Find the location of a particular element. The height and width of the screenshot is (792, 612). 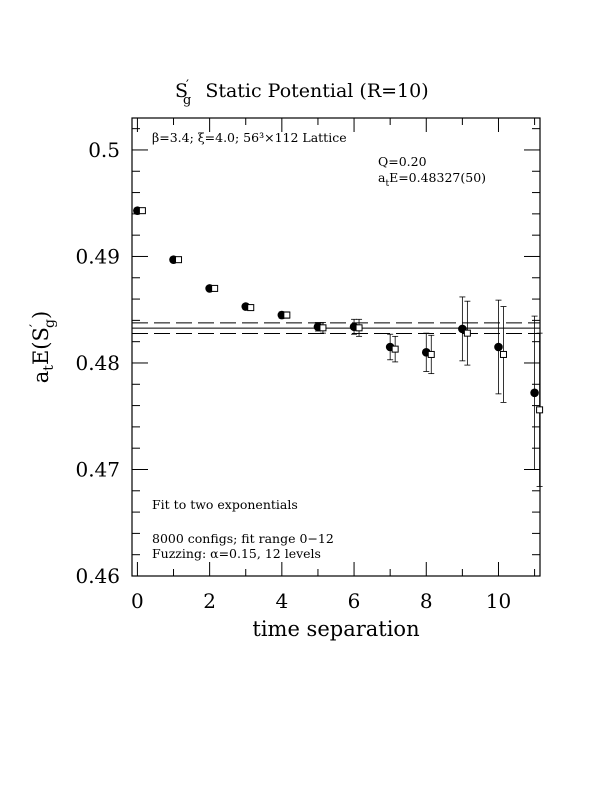

chart-title: S′ g Static Potential (R=10) is located at coordinates (302, 93).